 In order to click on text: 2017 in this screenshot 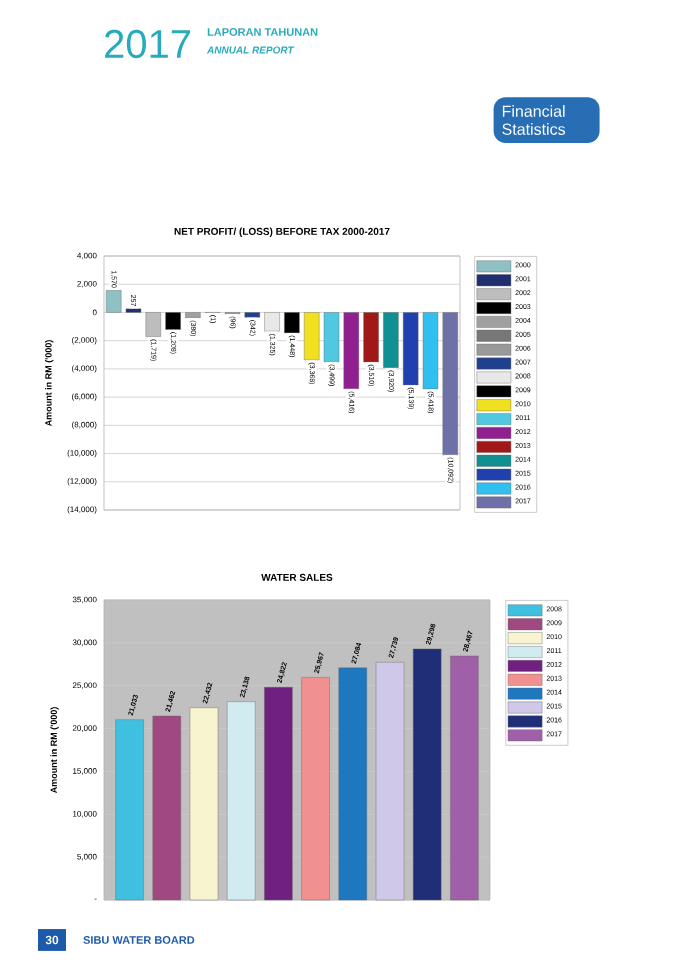, I will do `click(148, 44)`.